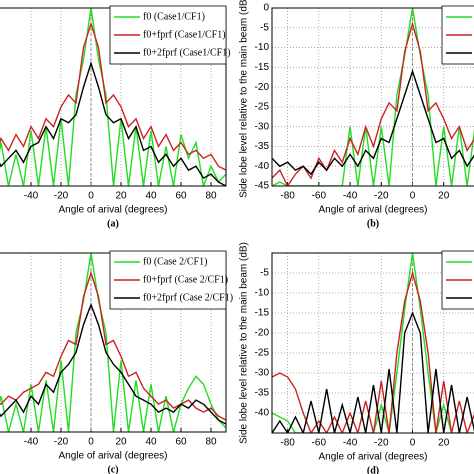 The height and width of the screenshot is (474, 474). What do you see at coordinates (113, 223) in the screenshot?
I see `caption: (a)` at bounding box center [113, 223].